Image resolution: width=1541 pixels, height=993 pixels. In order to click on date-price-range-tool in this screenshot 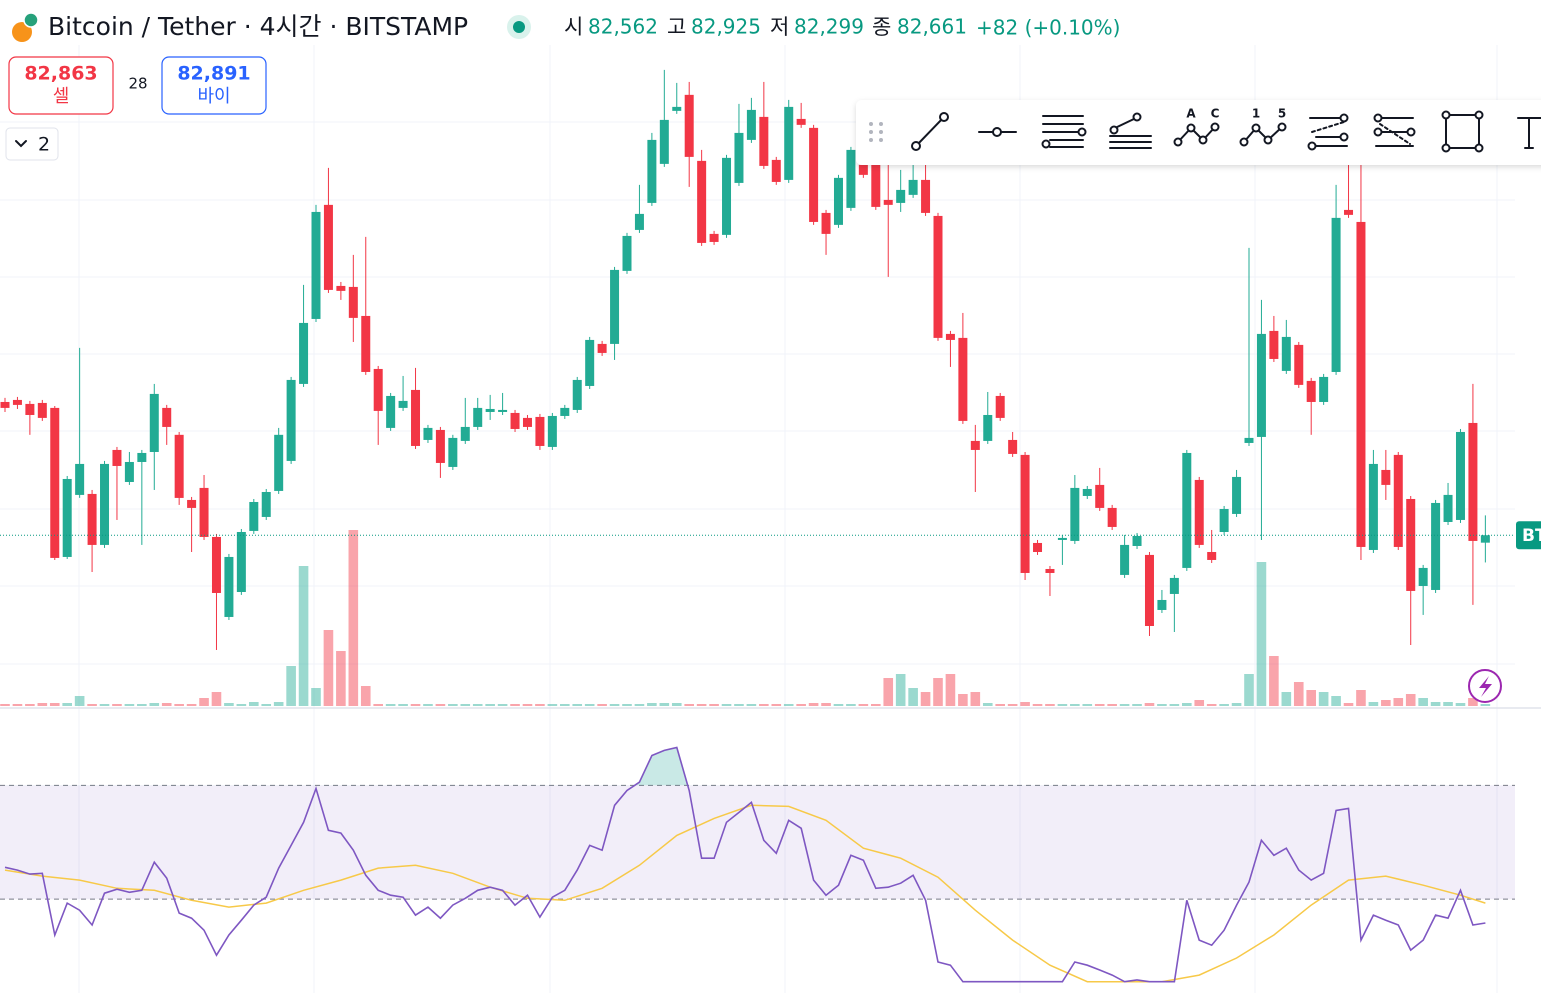, I will do `click(1394, 130)`.